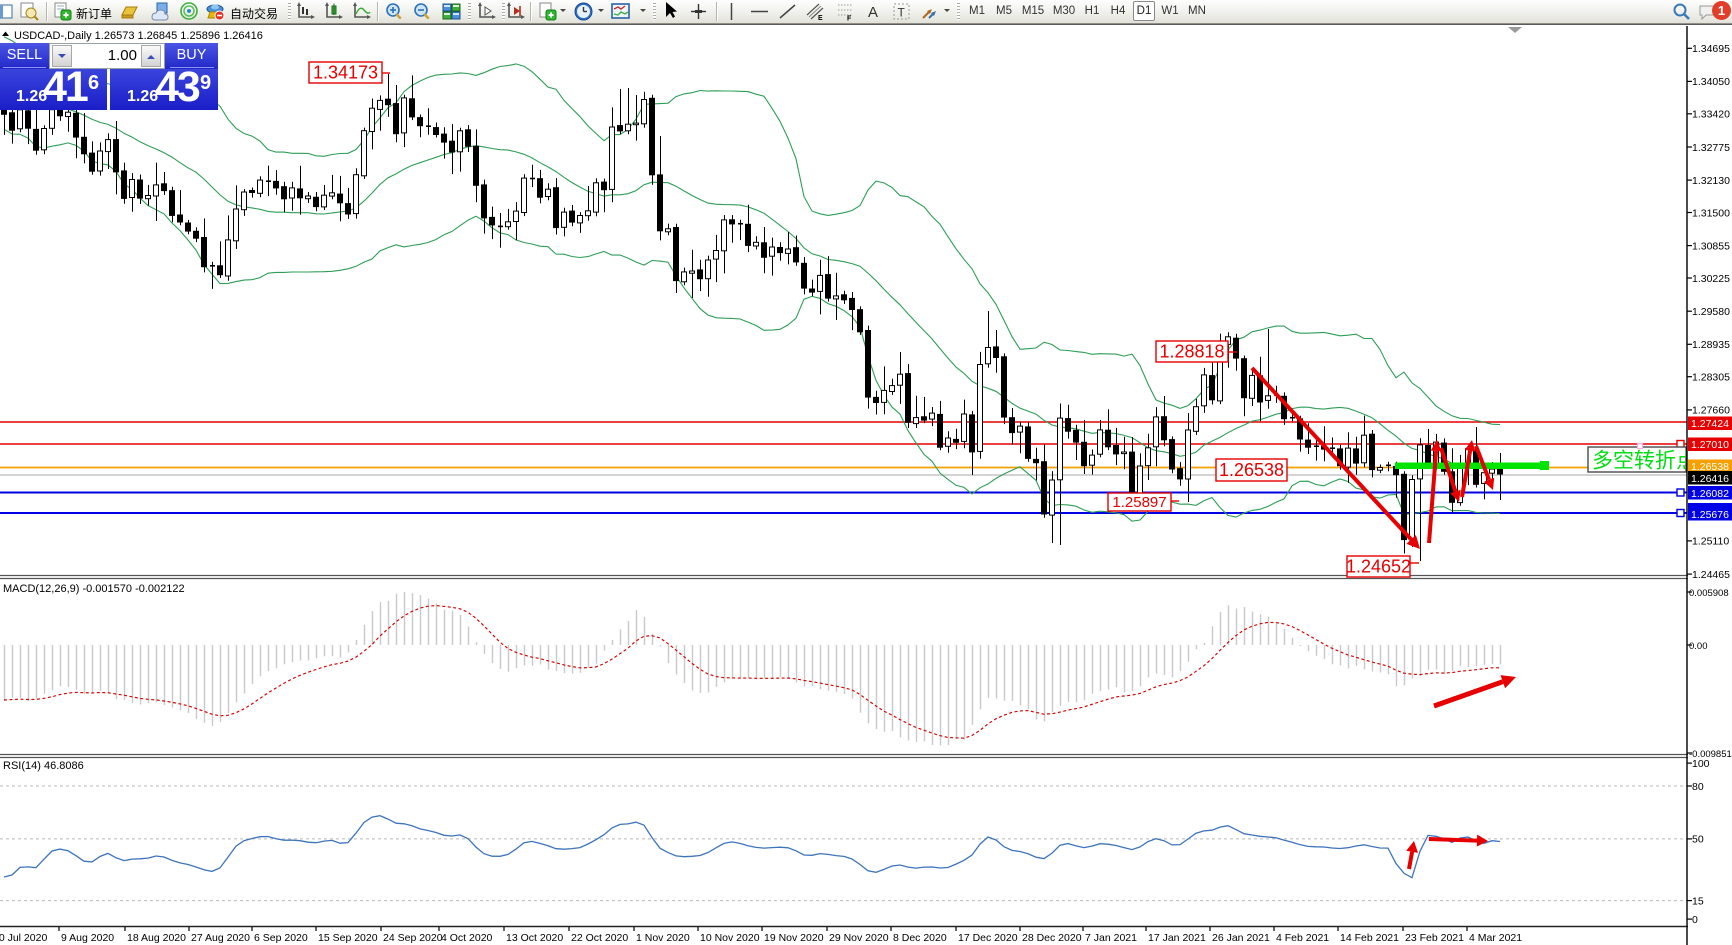 This screenshot has width=1732, height=945. I want to click on svg-text: 80, so click(1698, 787).